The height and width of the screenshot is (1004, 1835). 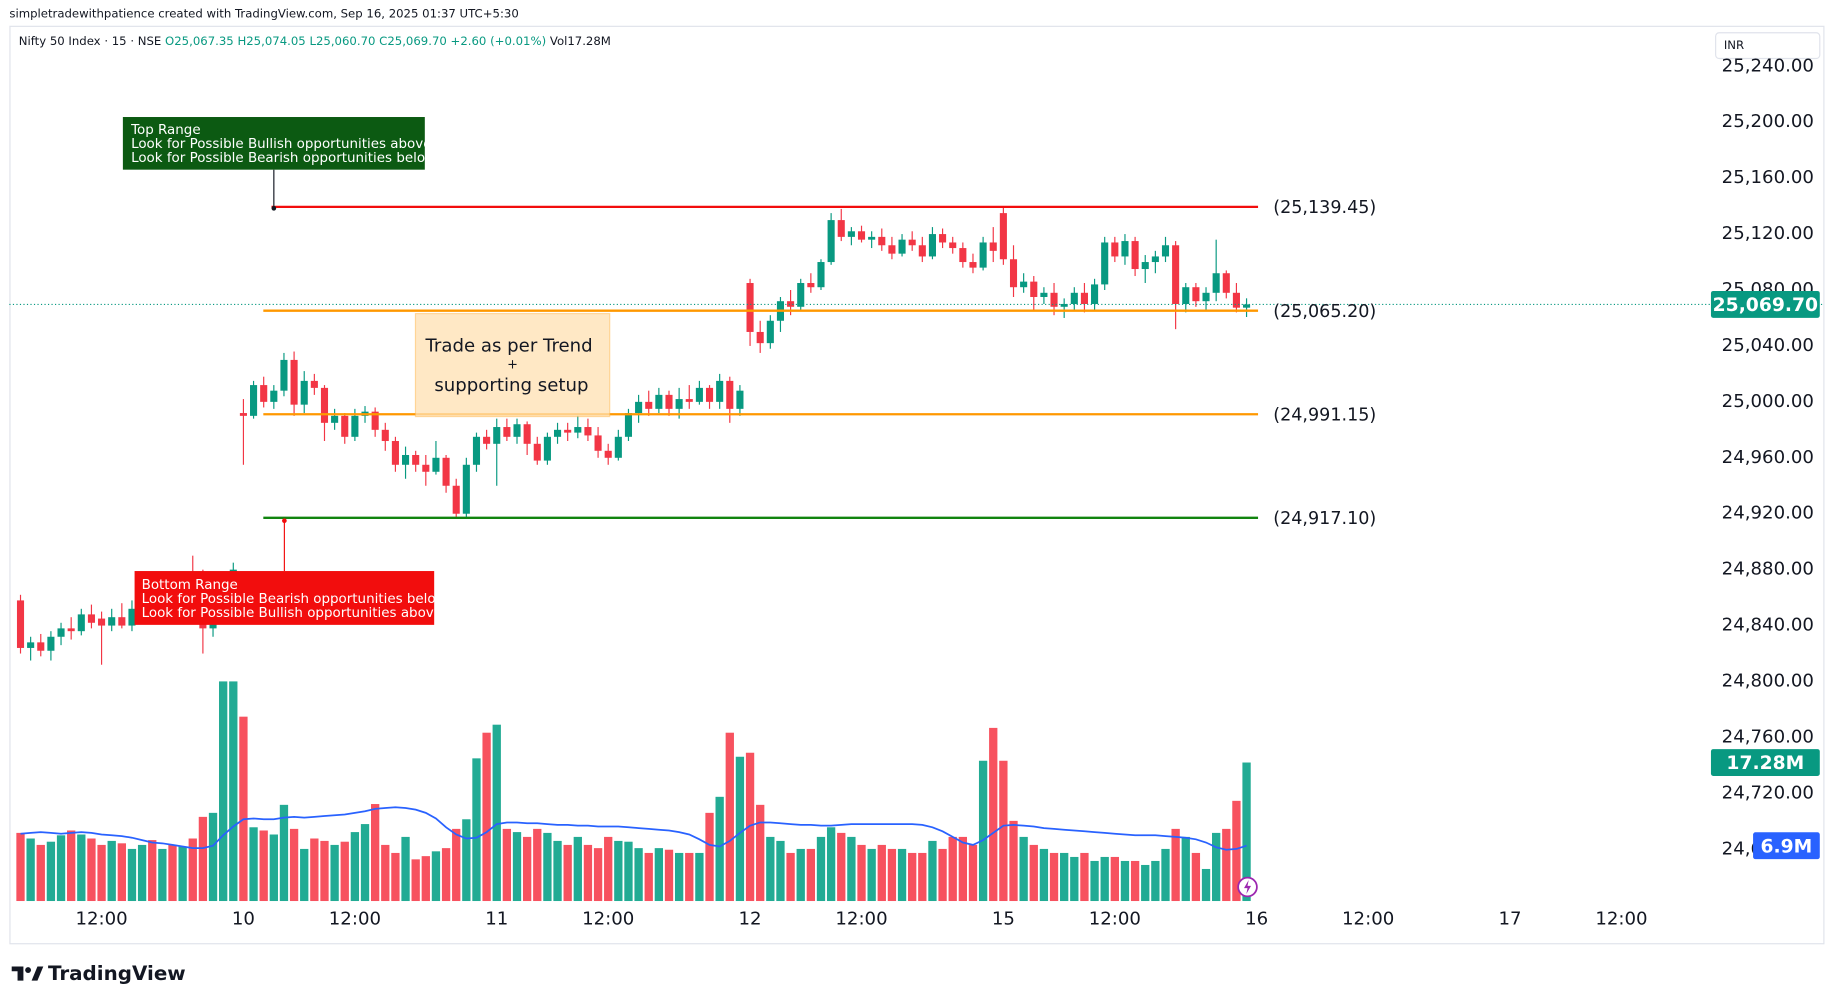 What do you see at coordinates (28, 970) in the screenshot?
I see `brand-logo` at bounding box center [28, 970].